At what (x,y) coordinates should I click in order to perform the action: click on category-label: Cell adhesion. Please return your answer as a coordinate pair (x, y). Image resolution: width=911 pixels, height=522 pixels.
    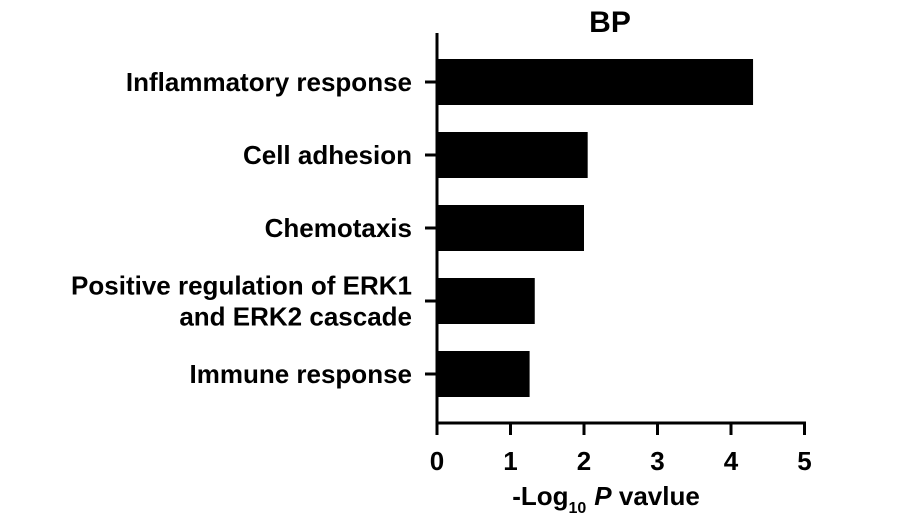
    Looking at the image, I should click on (327, 155).